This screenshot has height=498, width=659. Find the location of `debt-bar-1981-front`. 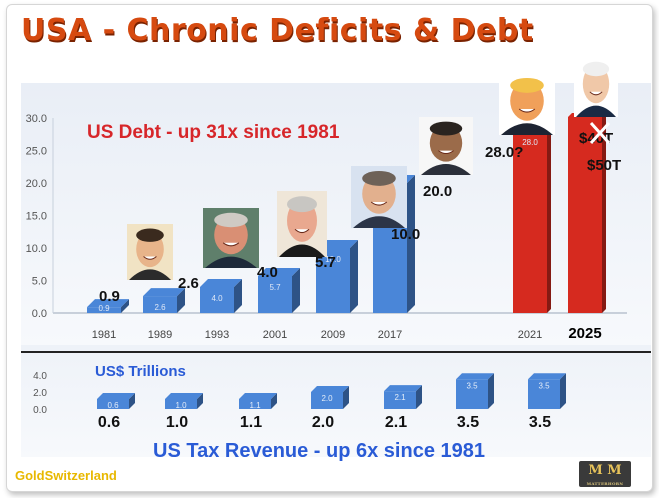

debt-bar-1981-front is located at coordinates (104, 310).